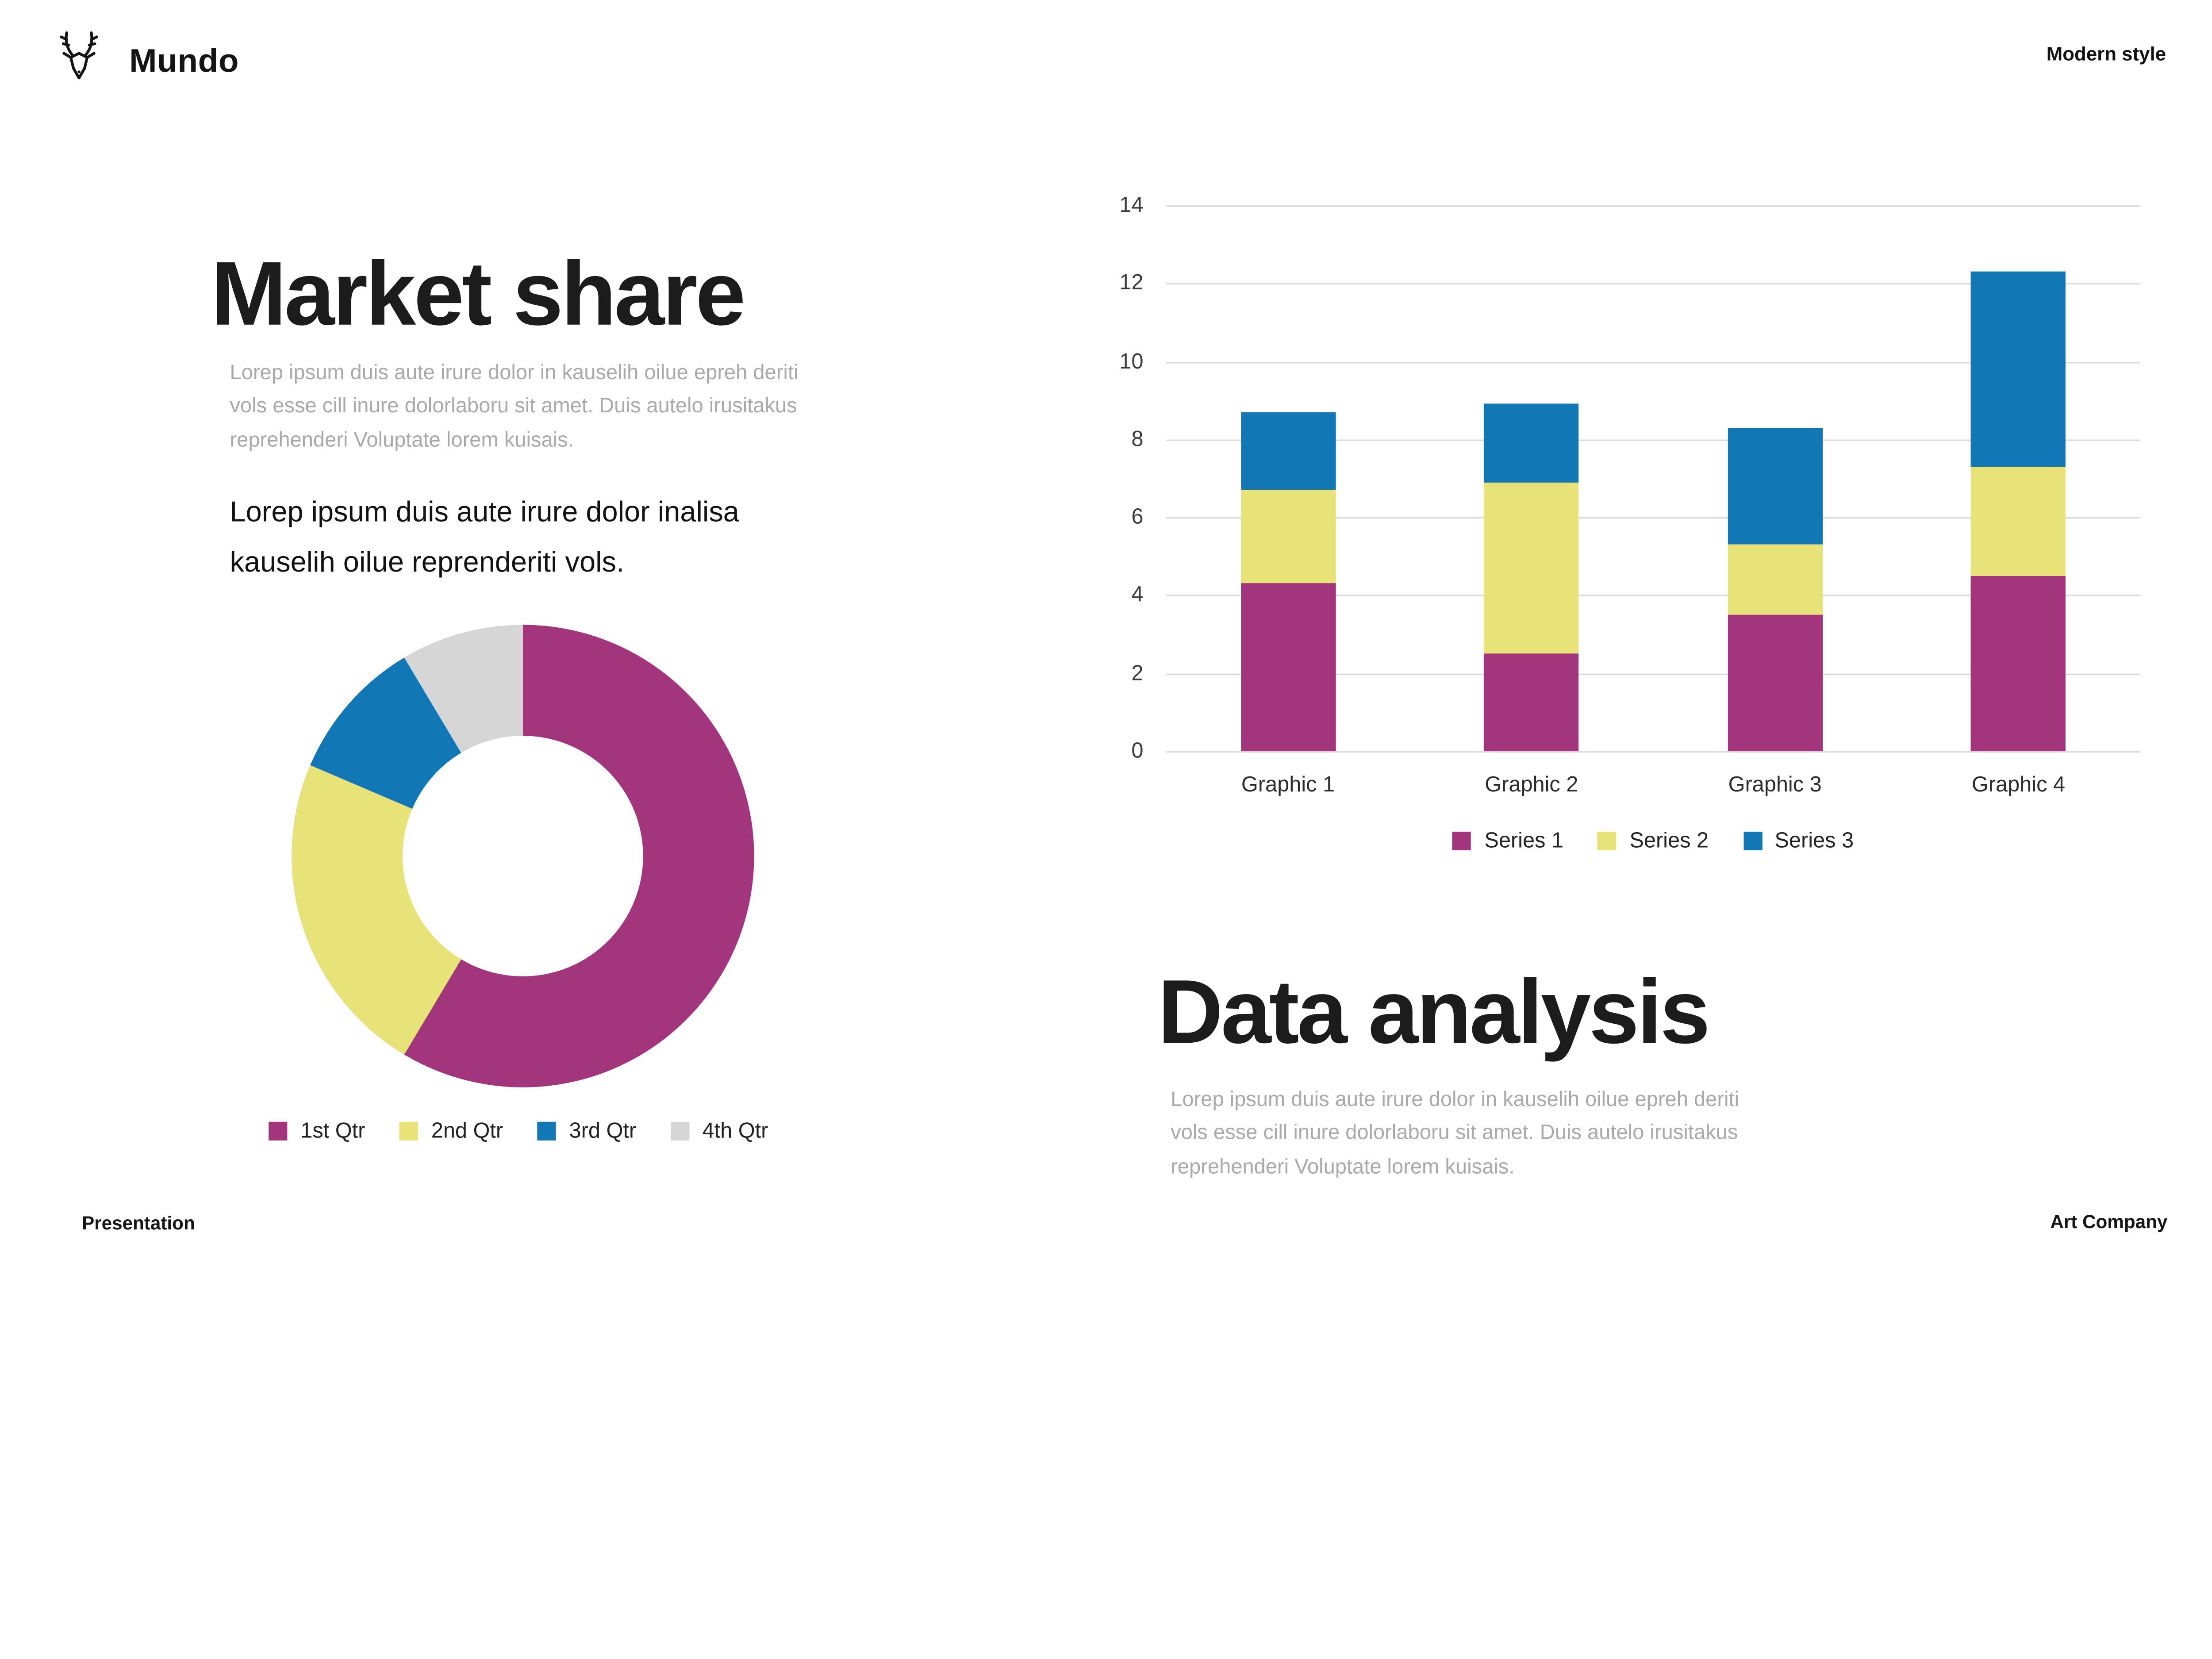 The image size is (2212, 1659). Describe the element at coordinates (603, 1132) in the screenshot. I see `legend-label: 3rd Qtr` at that location.